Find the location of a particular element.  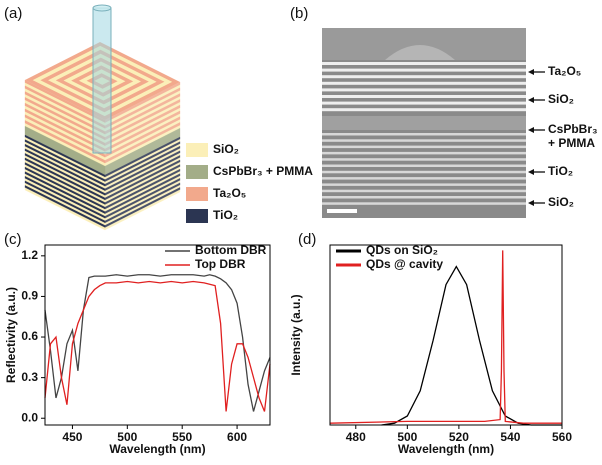

layer-label: Ta₂O₅ is located at coordinates (564, 71).